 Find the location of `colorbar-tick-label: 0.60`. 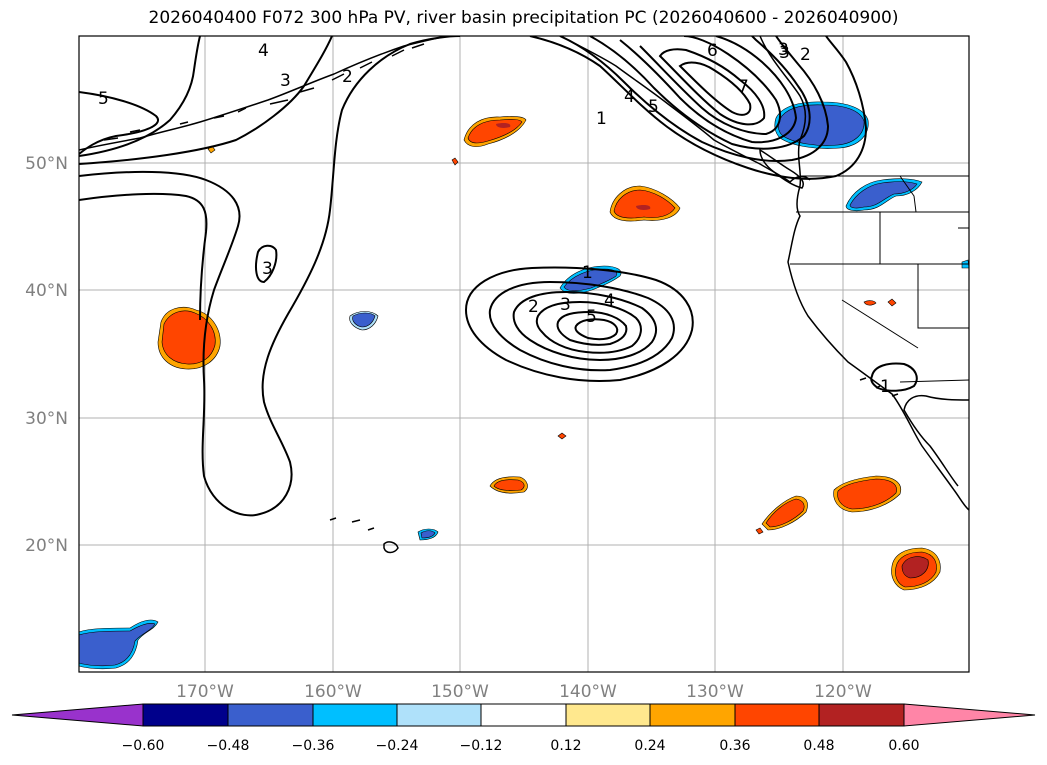

colorbar-tick-label: 0.60 is located at coordinates (903, 746).